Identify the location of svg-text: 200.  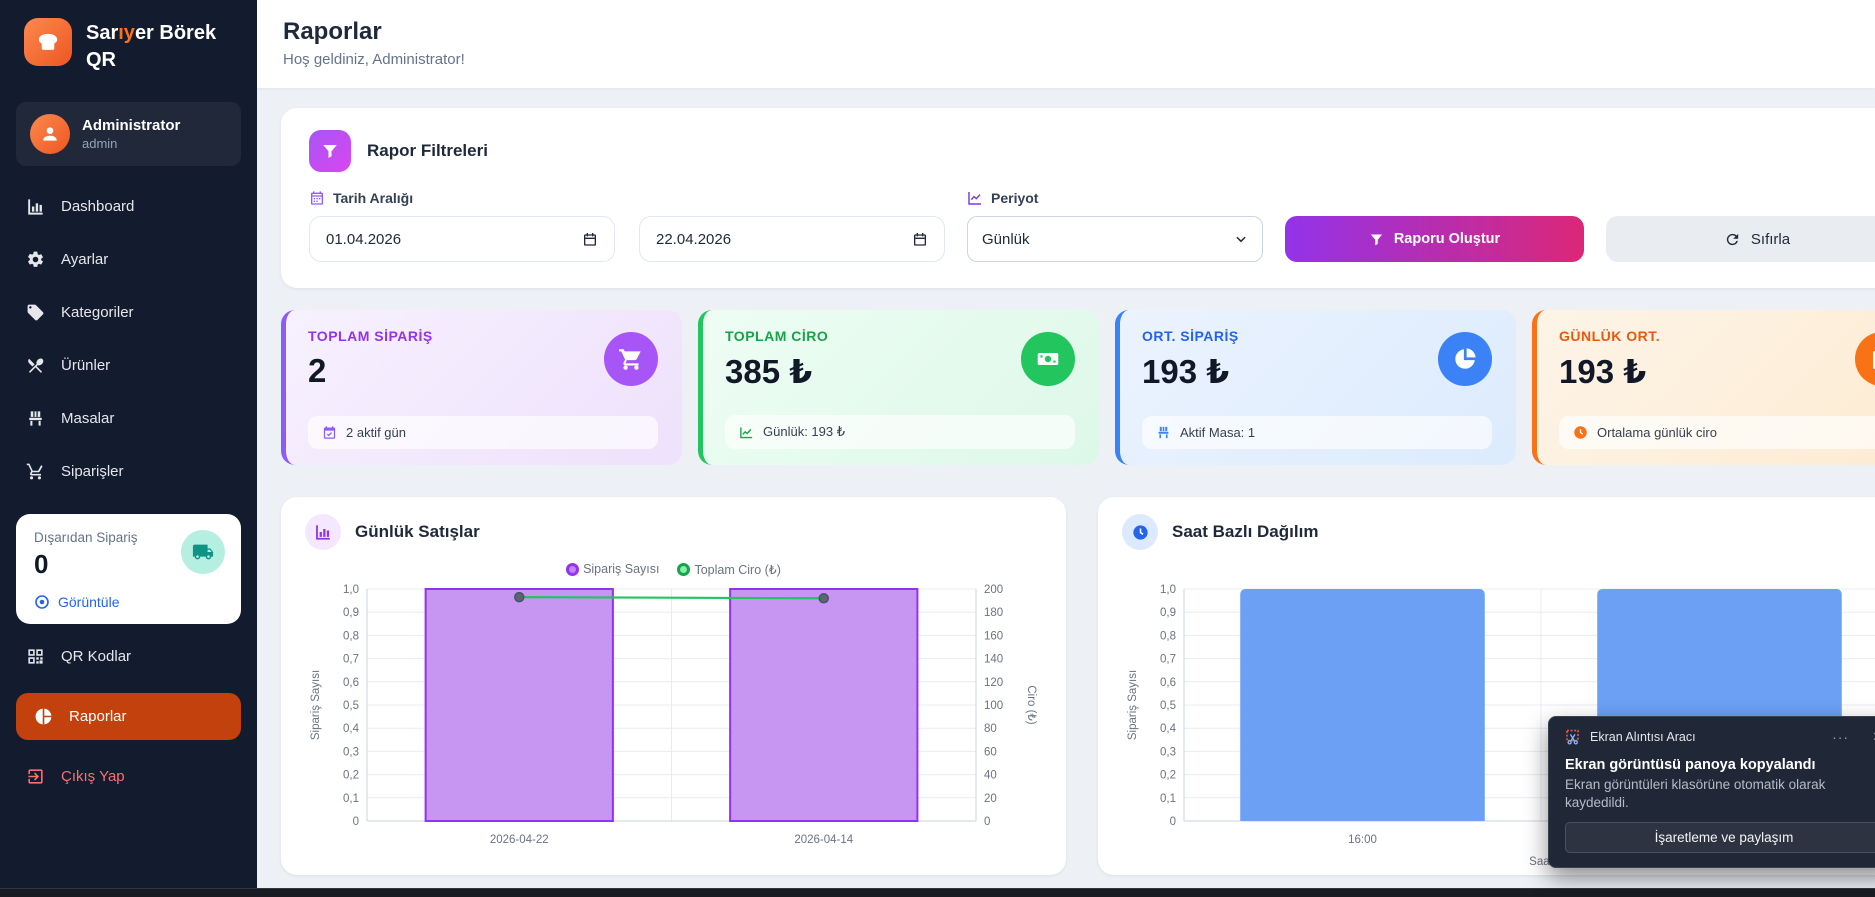
(993, 590).